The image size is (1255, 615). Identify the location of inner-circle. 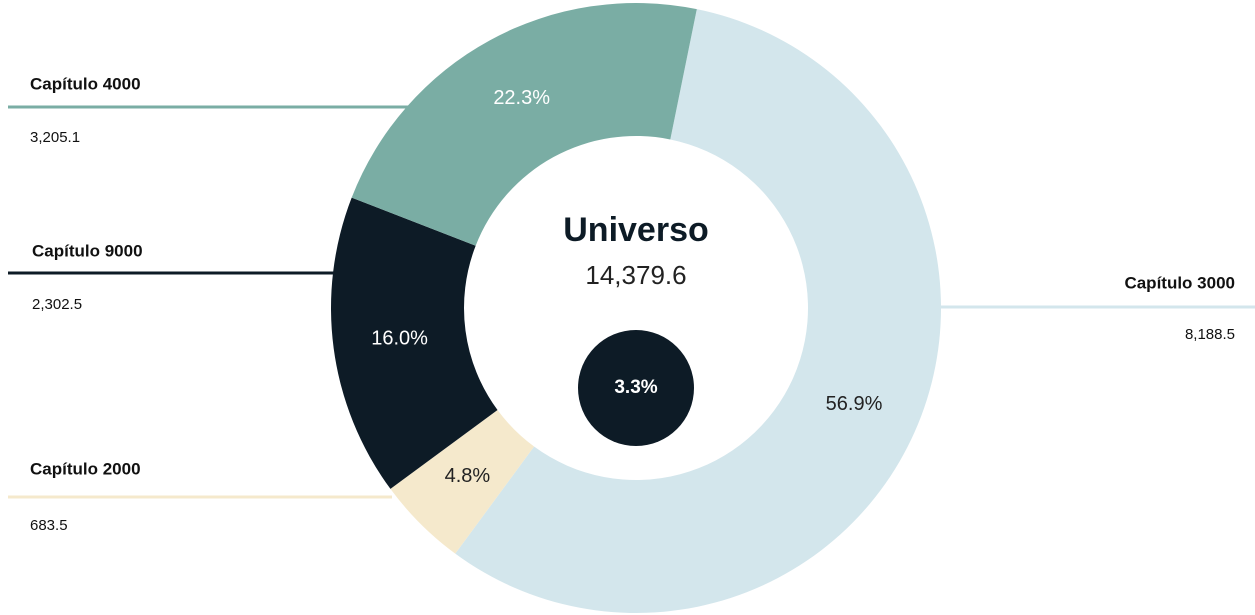
(636, 388).